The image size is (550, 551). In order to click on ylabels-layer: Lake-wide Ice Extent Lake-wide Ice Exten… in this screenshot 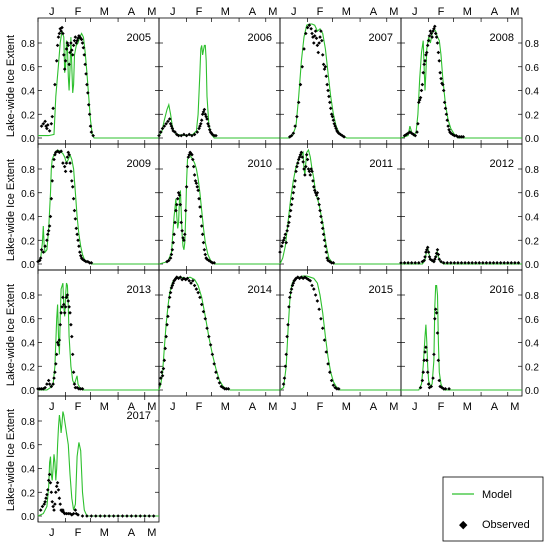, I will do `click(11, 273)`.